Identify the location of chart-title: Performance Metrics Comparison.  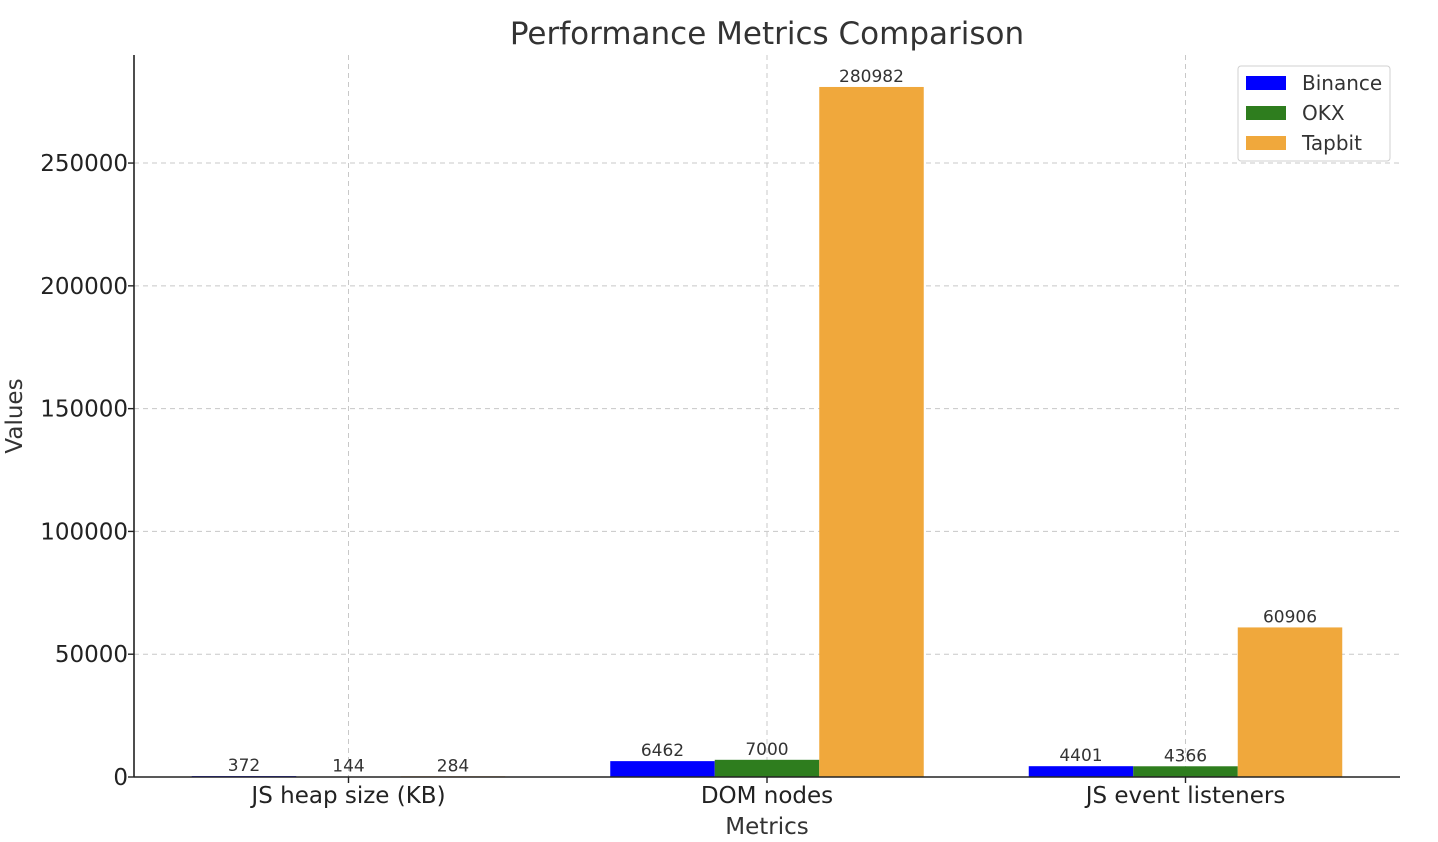
(767, 34).